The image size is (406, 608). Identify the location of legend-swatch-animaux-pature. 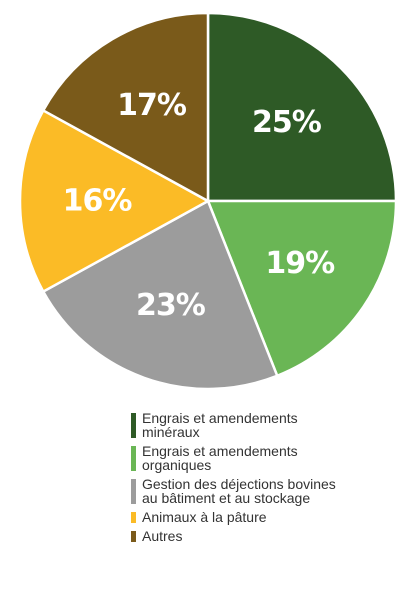
(133, 517).